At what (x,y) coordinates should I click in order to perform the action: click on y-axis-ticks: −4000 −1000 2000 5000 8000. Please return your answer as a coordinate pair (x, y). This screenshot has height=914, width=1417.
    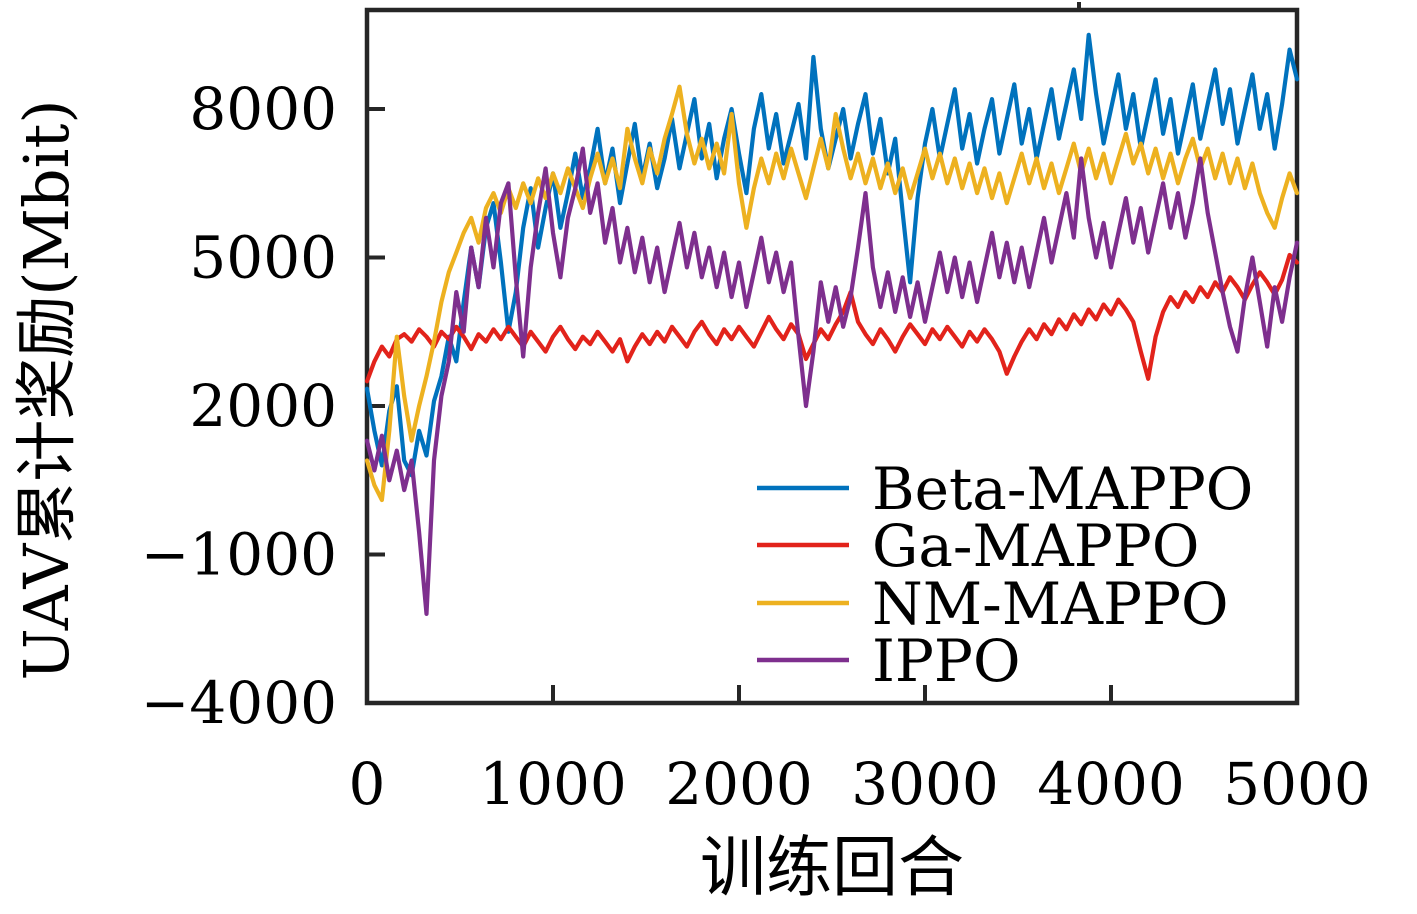
    Looking at the image, I should click on (263, 406).